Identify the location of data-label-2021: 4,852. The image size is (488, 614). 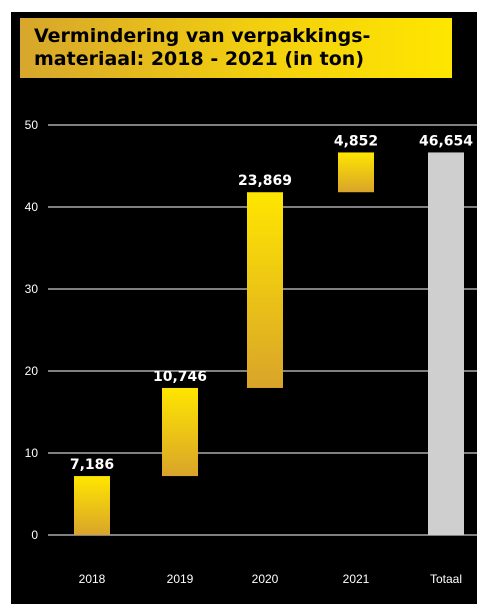
(356, 141).